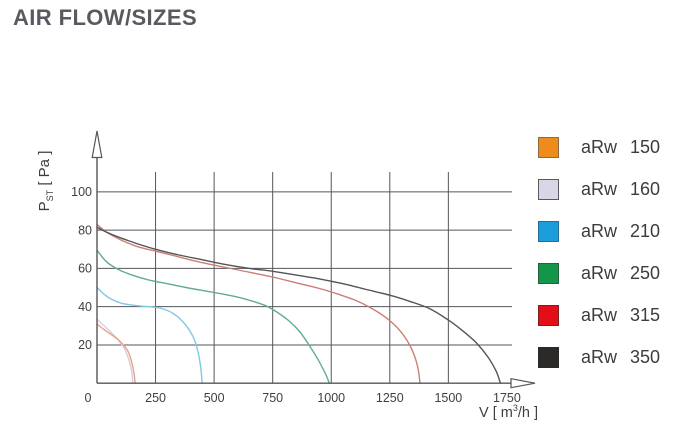  Describe the element at coordinates (621, 315) in the screenshot. I see `legend-label: aRw 315` at that location.